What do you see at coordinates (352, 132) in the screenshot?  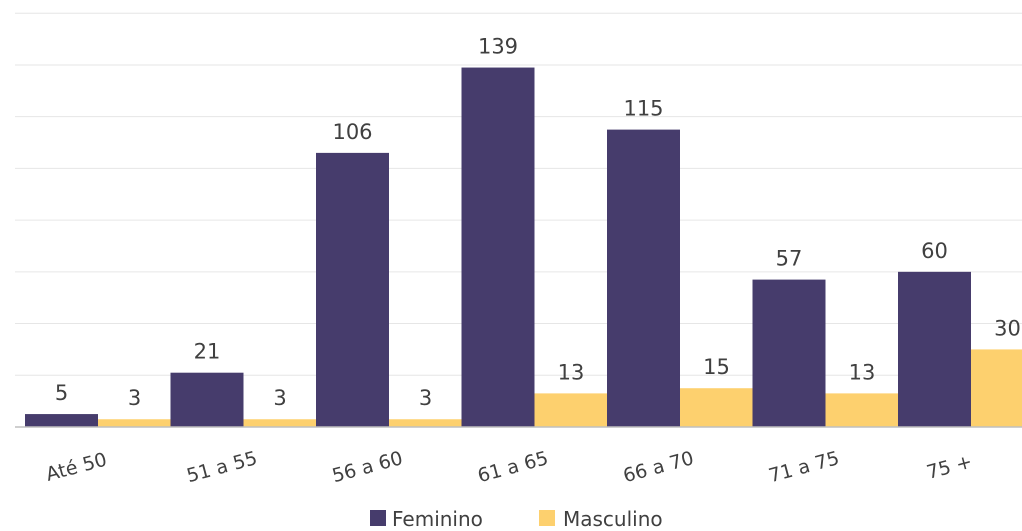 I see `data-label-feminino: 106` at bounding box center [352, 132].